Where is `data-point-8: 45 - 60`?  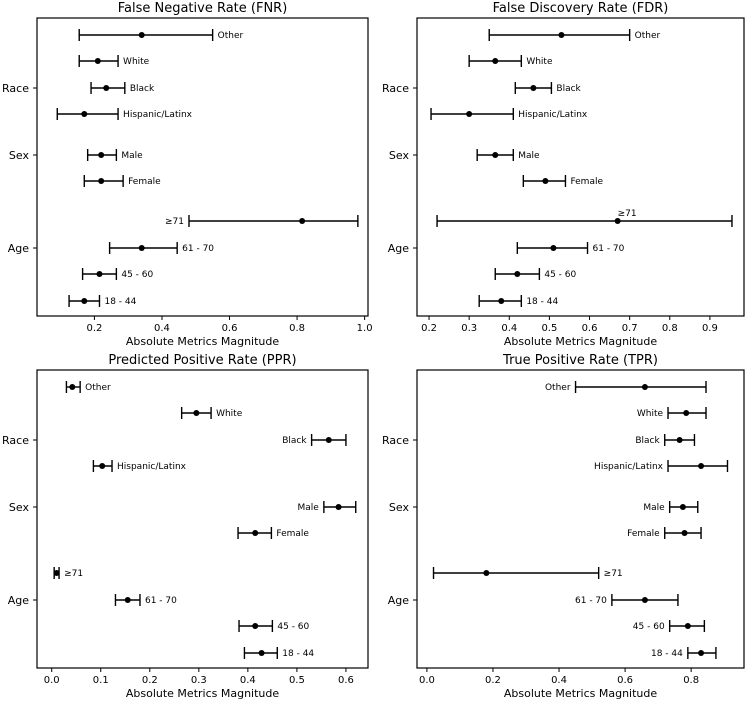 data-point-8: 45 - 60 is located at coordinates (274, 626).